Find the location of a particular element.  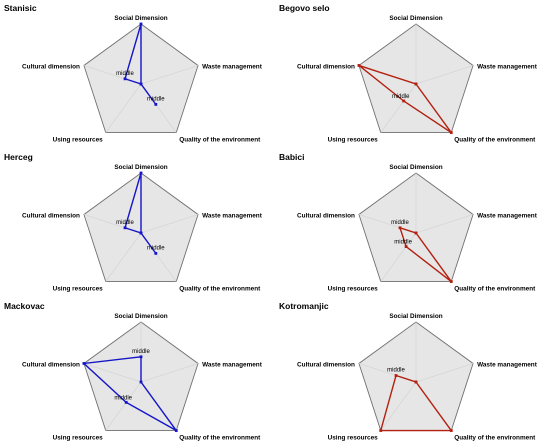

chart-title: Begovo selo is located at coordinates (304, 8).